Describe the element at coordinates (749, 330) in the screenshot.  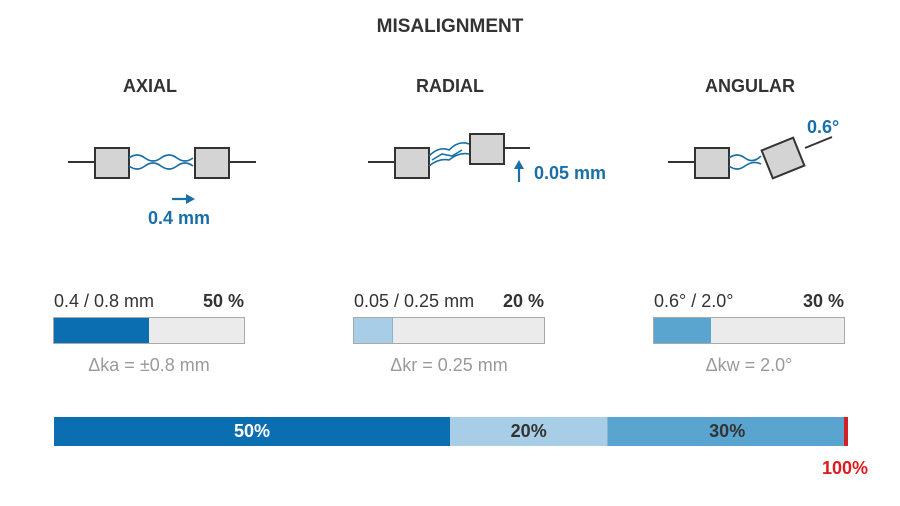
I see `angular-progress-bar` at that location.